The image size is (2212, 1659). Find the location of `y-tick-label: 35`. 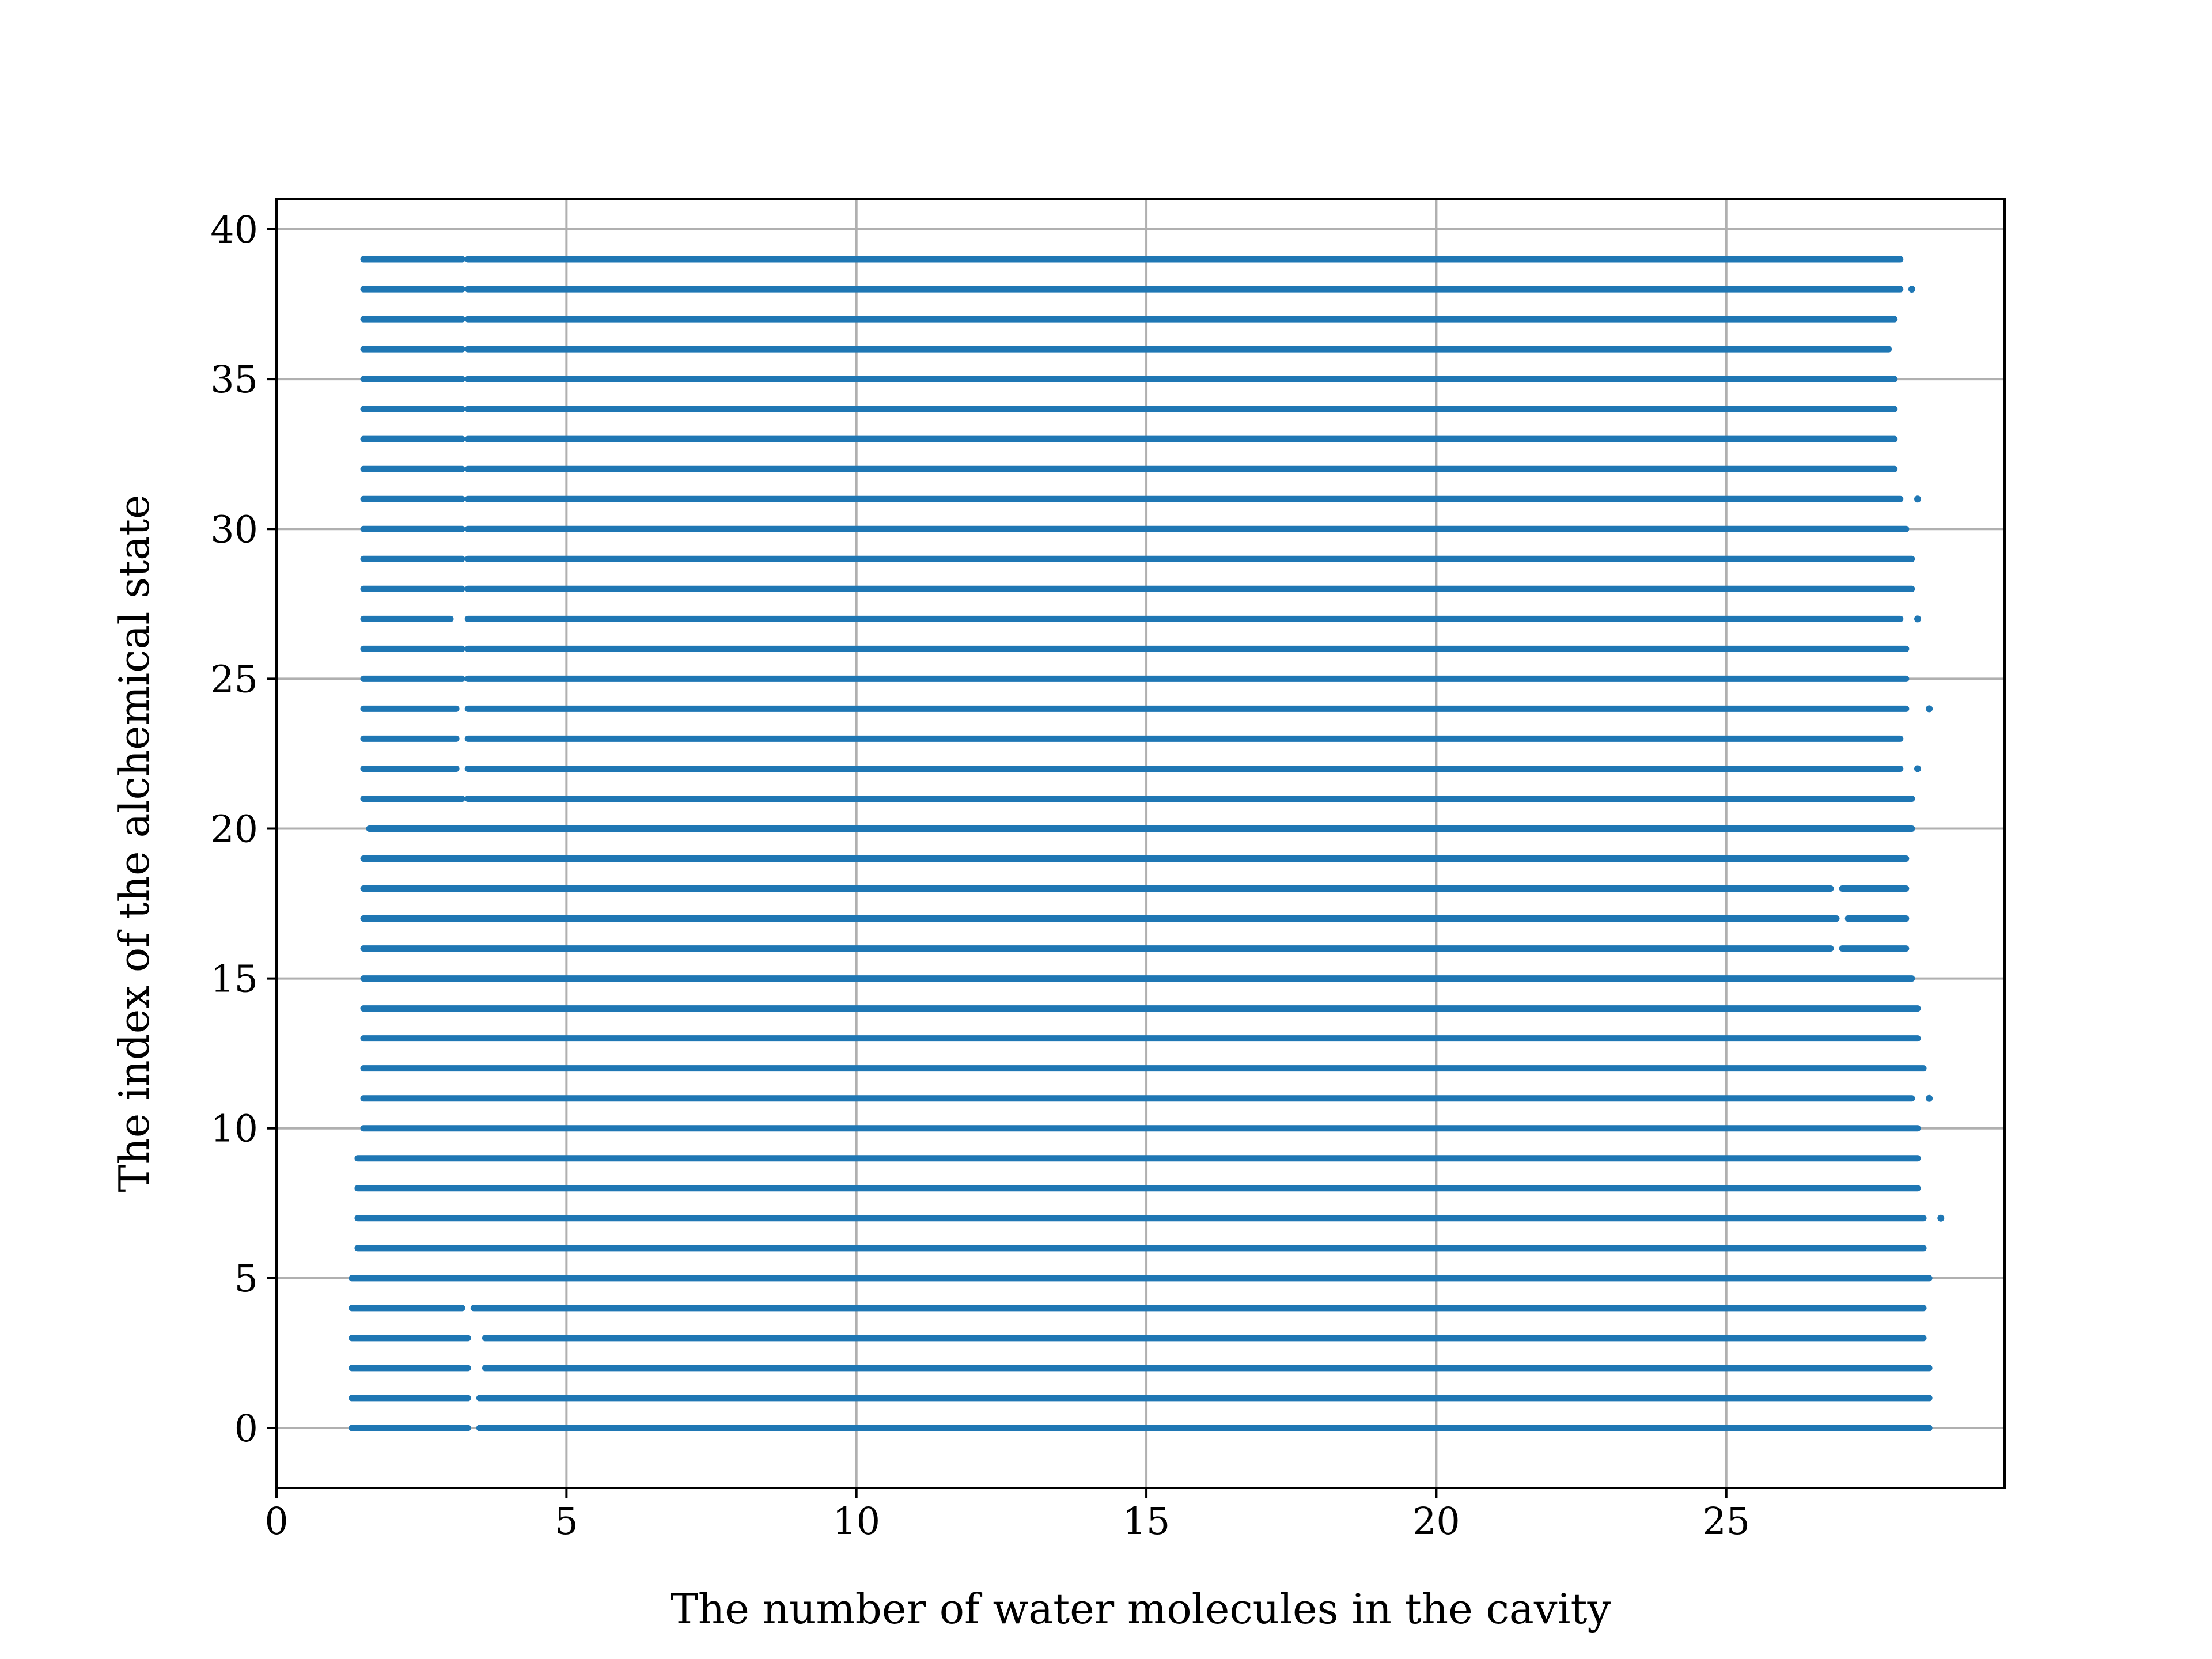

y-tick-label: 35 is located at coordinates (234, 380).